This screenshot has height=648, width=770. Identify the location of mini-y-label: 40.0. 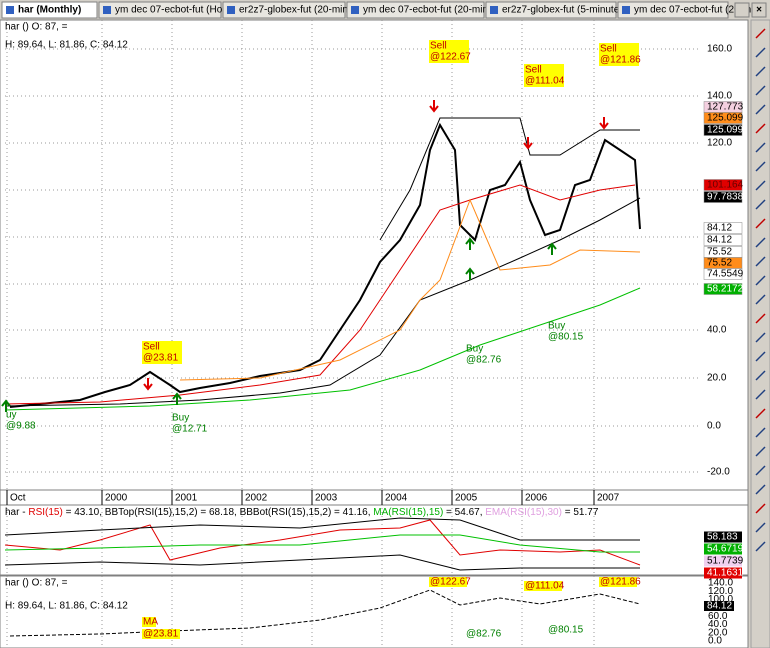
(718, 624).